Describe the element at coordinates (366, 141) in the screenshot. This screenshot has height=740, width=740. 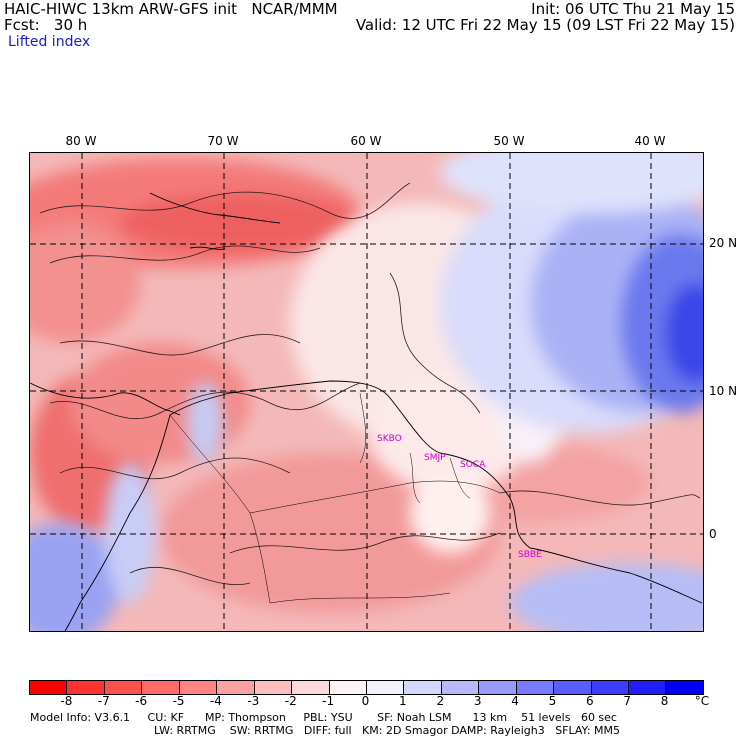
I see `lon-label-60w: 60 W` at that location.